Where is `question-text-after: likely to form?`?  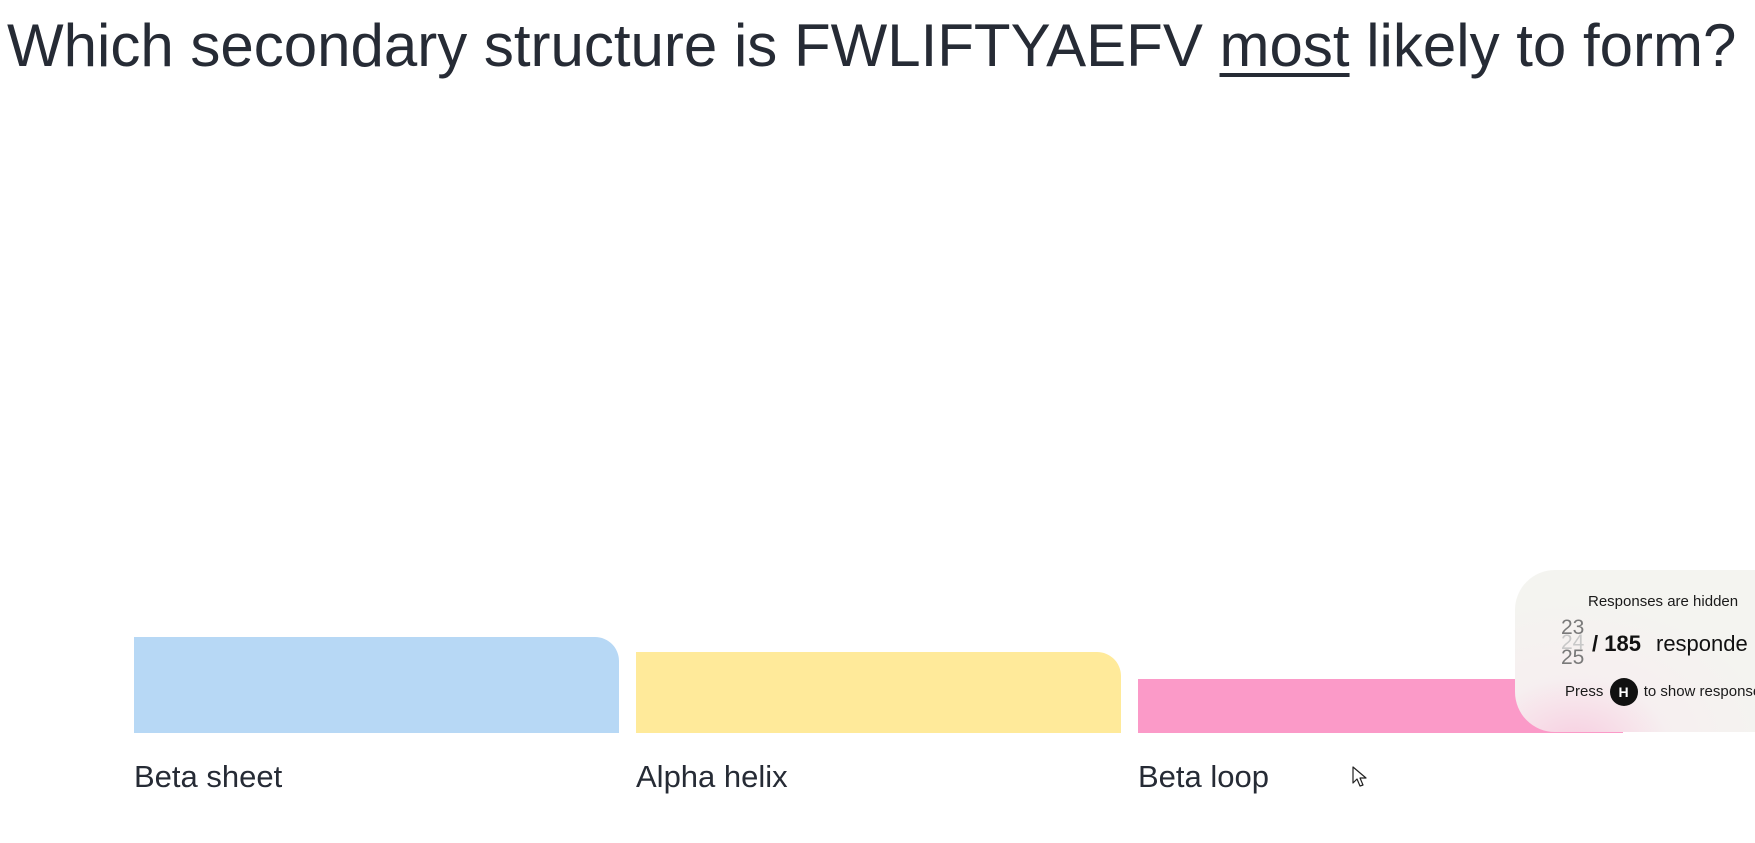 question-text-after: likely to form? is located at coordinates (1543, 45).